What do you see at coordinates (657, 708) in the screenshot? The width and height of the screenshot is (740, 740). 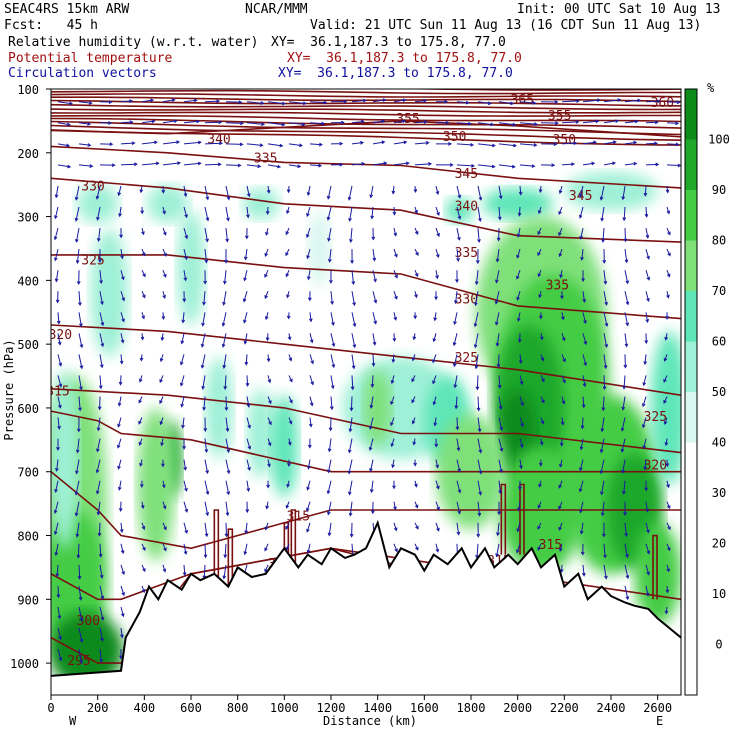 I see `x-tick-label: 2600` at bounding box center [657, 708].